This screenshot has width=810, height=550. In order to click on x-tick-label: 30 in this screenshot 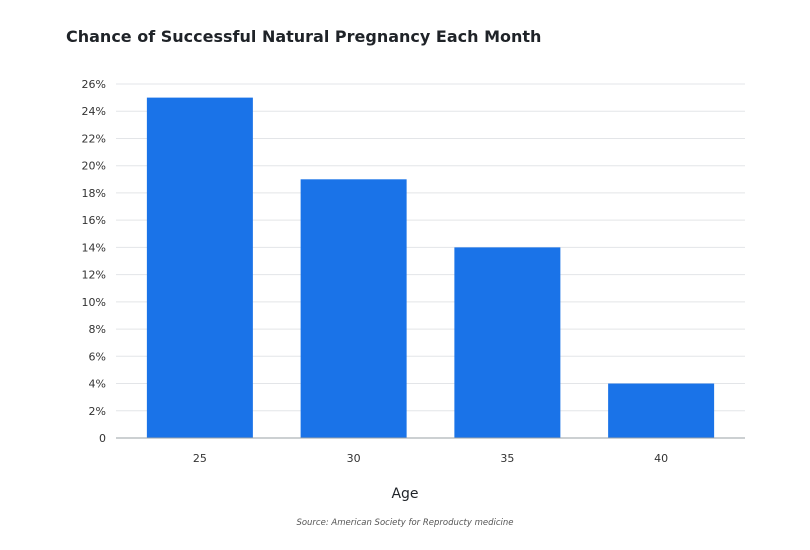, I will do `click(354, 458)`.